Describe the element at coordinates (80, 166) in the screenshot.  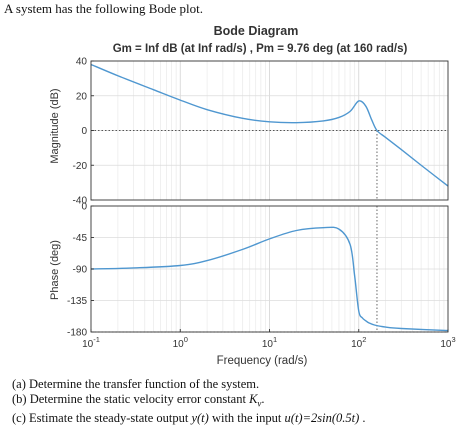
I see `y-tick-label: -20` at that location.